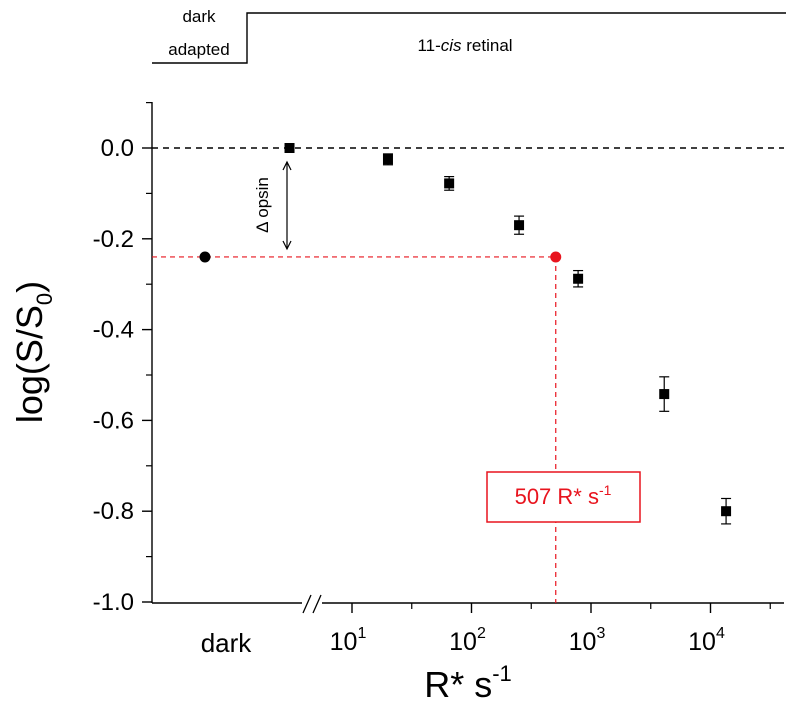 Image resolution: width=800 pixels, height=711 pixels. What do you see at coordinates (113, 511) in the screenshot?
I see `y-tick-label: -0.8` at bounding box center [113, 511].